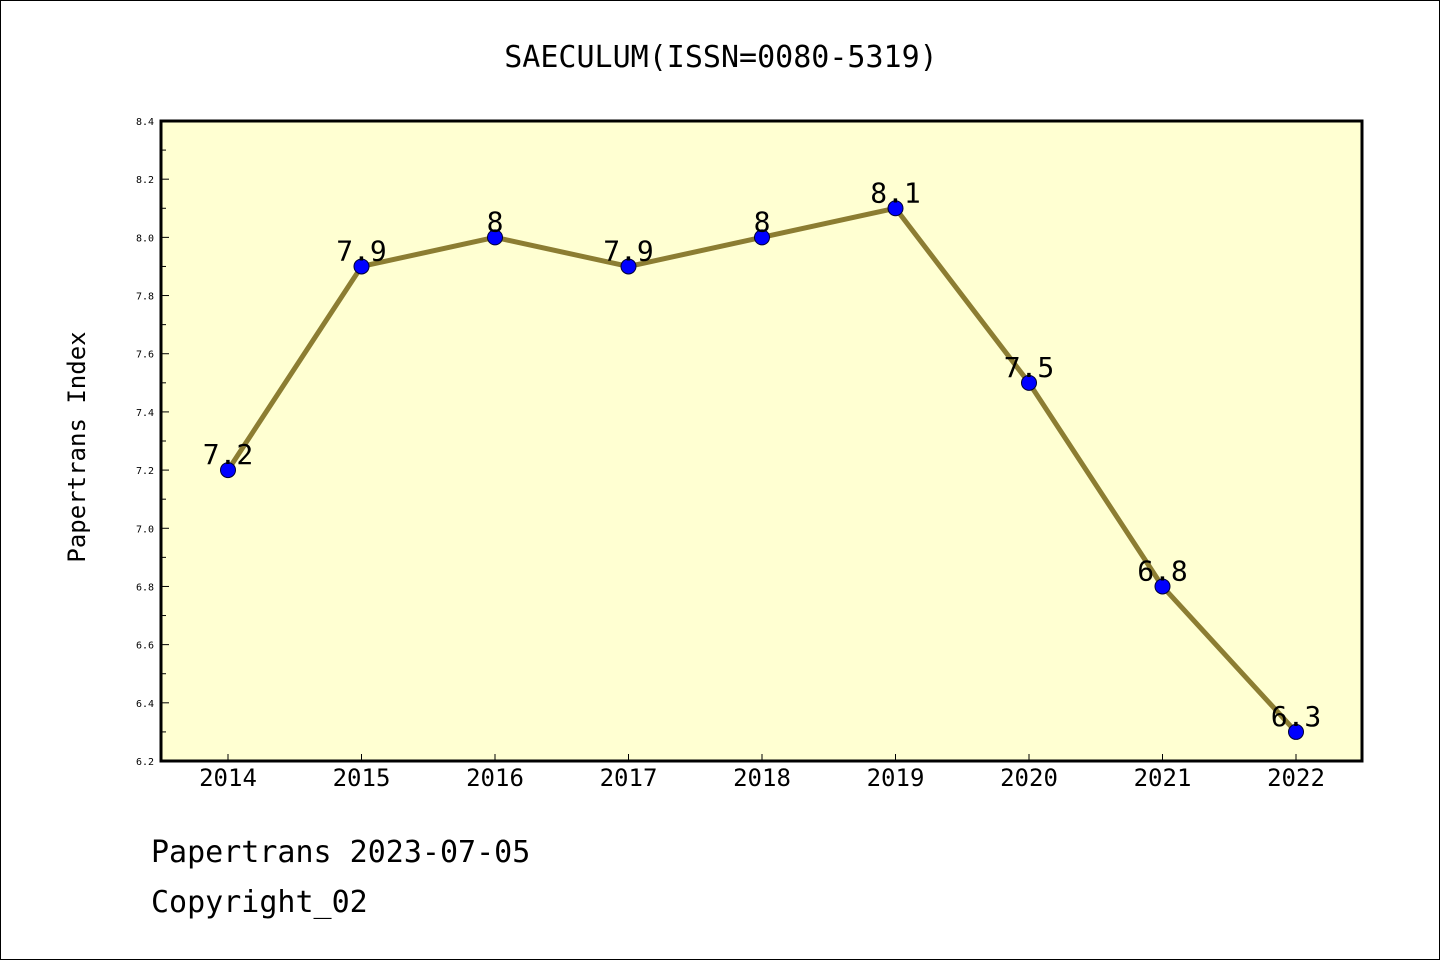 The height and width of the screenshot is (960, 1440). Describe the element at coordinates (362, 778) in the screenshot. I see `x-tick-label: 2015` at that location.